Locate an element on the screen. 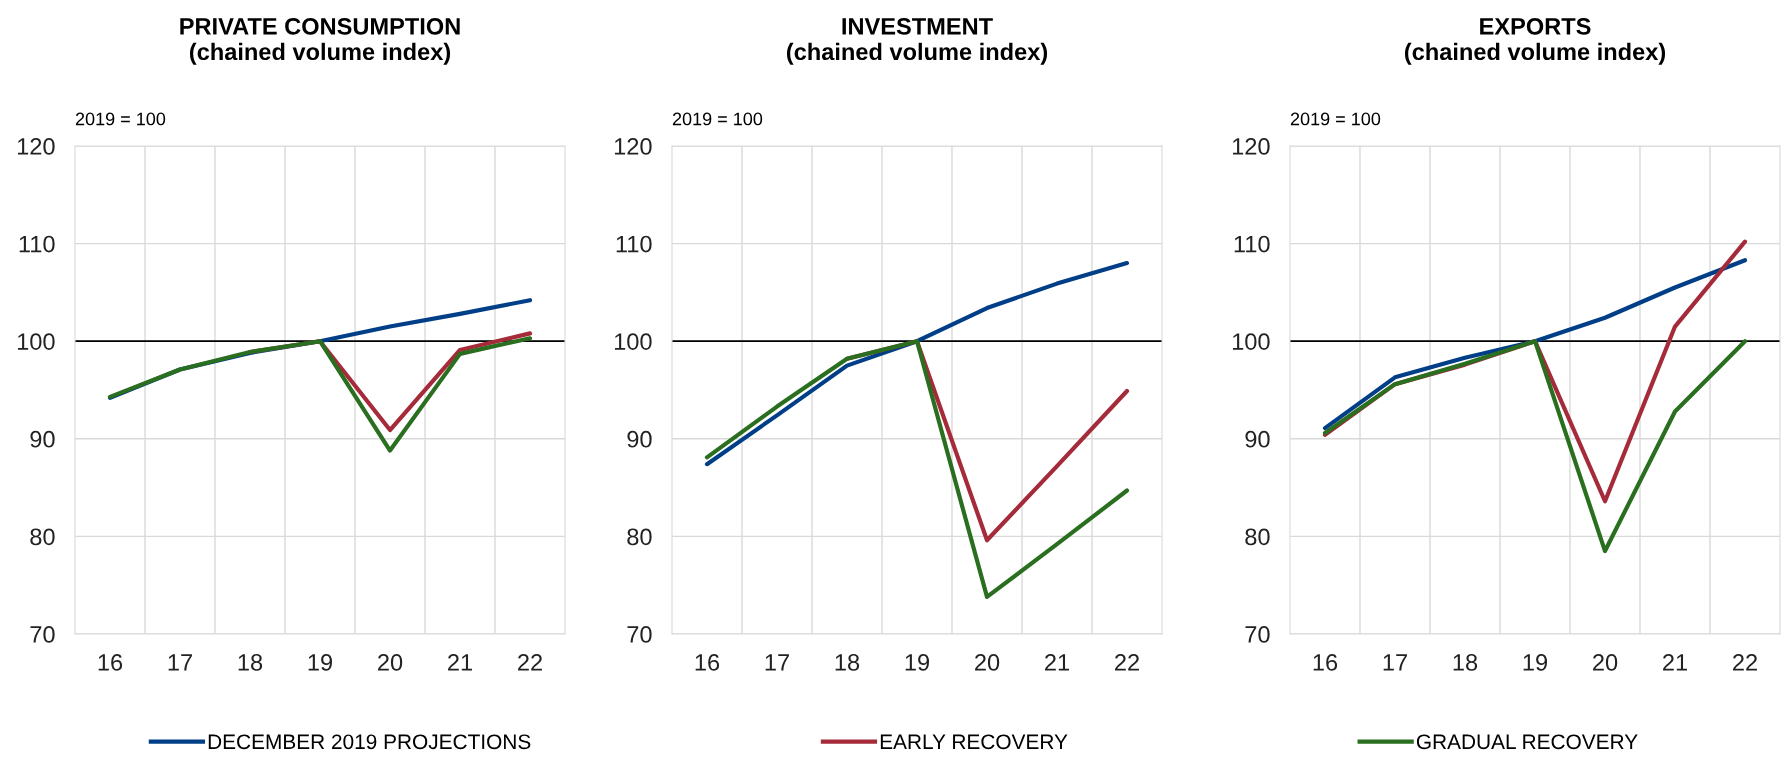 The width and height of the screenshot is (1789, 772). legend-label: DECEMBER 2019 PROJECTIONS is located at coordinates (369, 742).